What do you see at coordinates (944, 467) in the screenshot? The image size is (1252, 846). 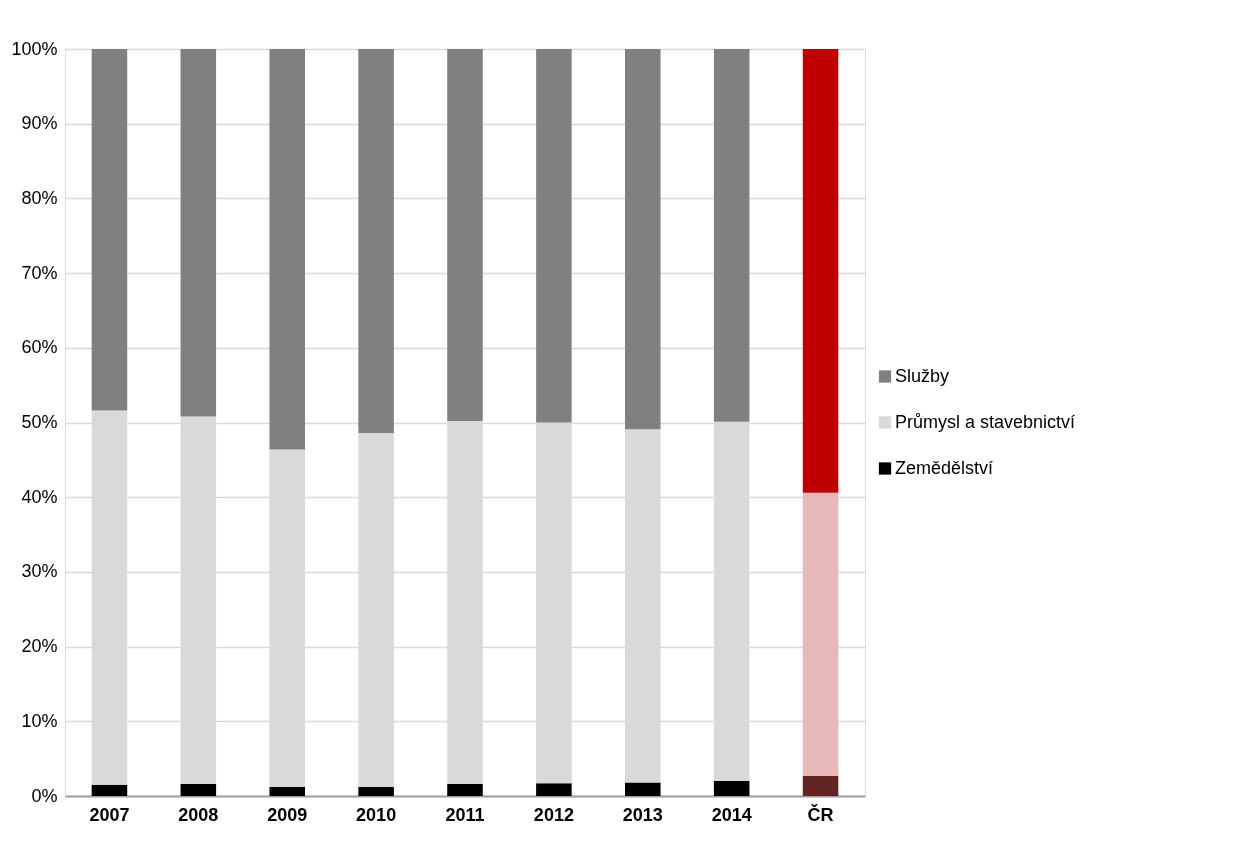 I see `legend-label: Zemědělství` at bounding box center [944, 467].